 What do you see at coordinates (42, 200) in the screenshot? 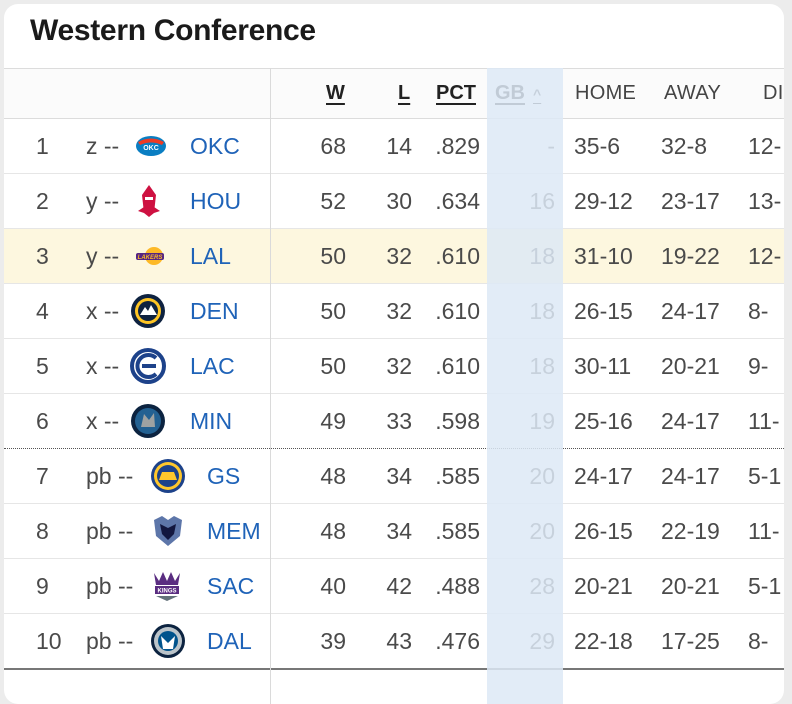
I see `rank-cell: 2` at bounding box center [42, 200].